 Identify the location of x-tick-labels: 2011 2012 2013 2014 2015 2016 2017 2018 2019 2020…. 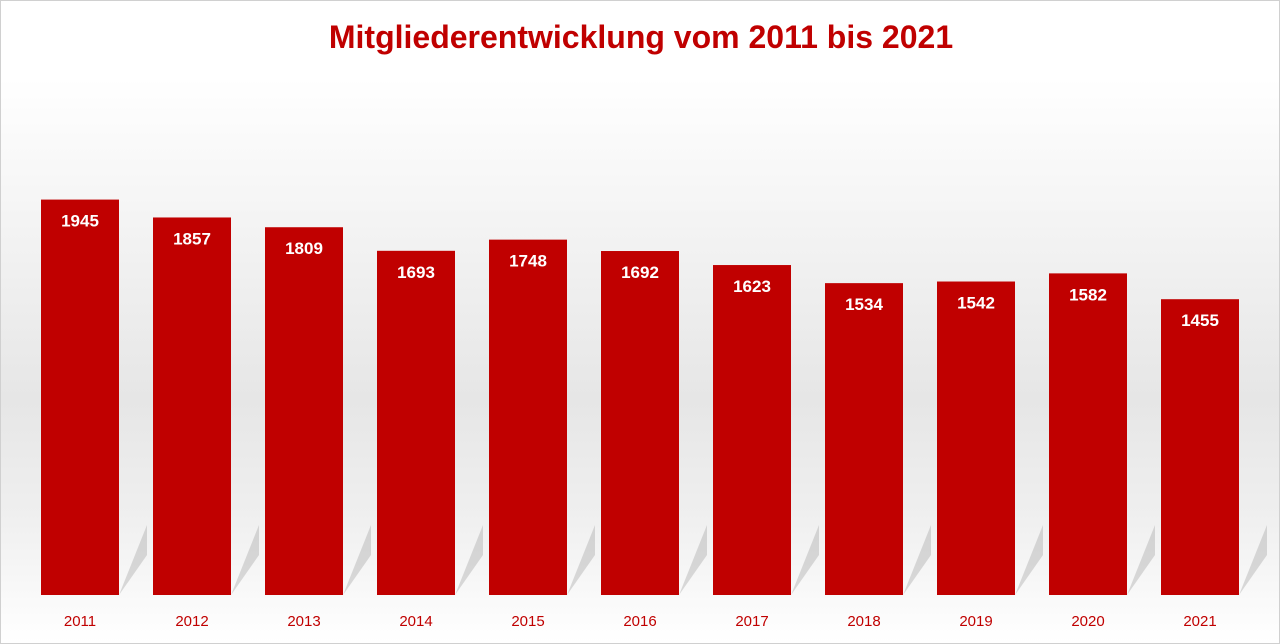
(640, 621).